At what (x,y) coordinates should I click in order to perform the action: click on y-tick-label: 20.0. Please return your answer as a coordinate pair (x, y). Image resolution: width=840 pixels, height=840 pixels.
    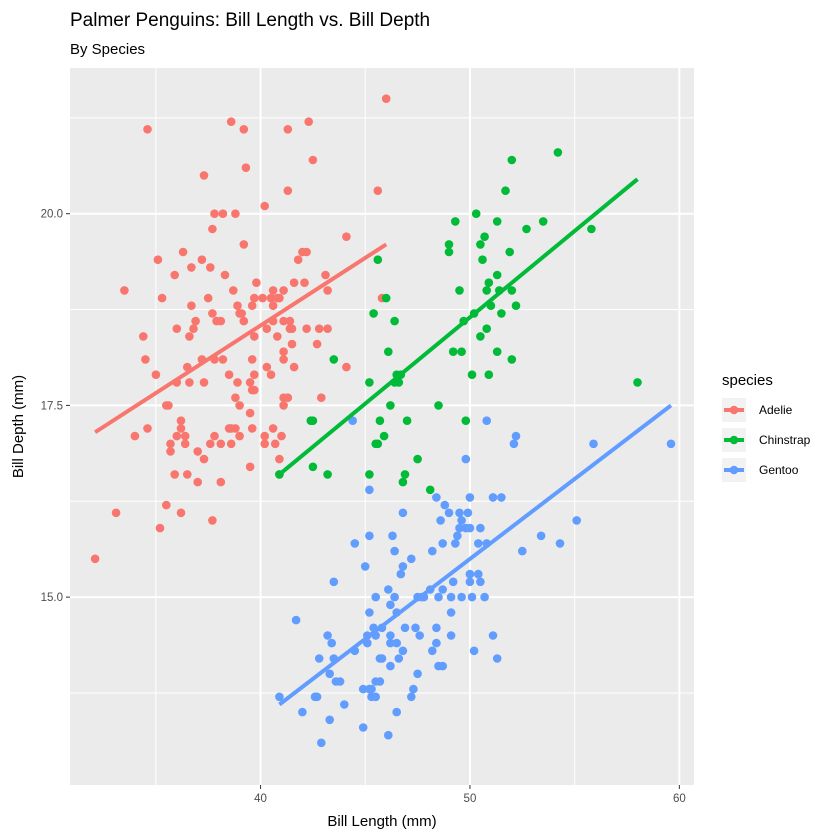
    Looking at the image, I should click on (52, 215).